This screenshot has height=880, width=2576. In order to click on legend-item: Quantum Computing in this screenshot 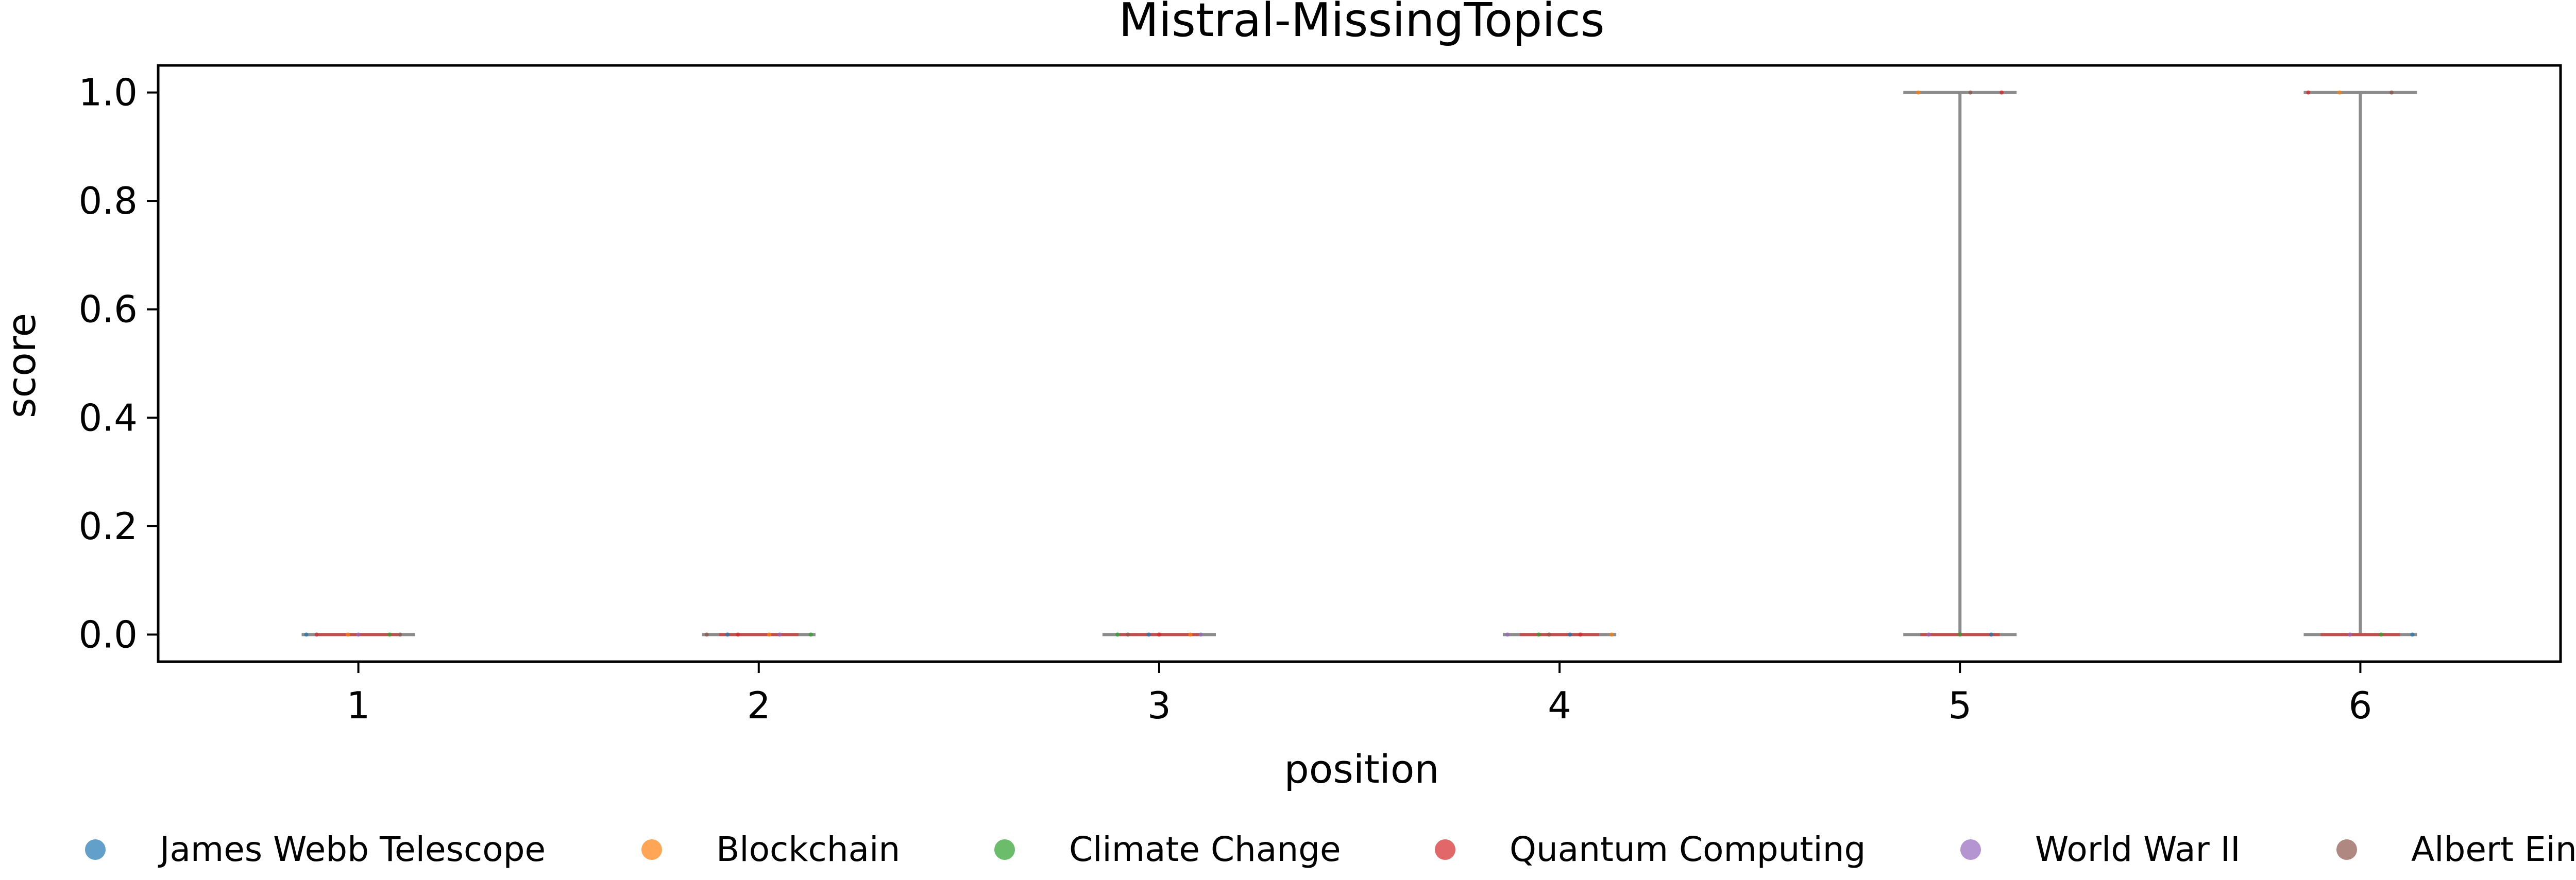, I will do `click(1650, 850)`.